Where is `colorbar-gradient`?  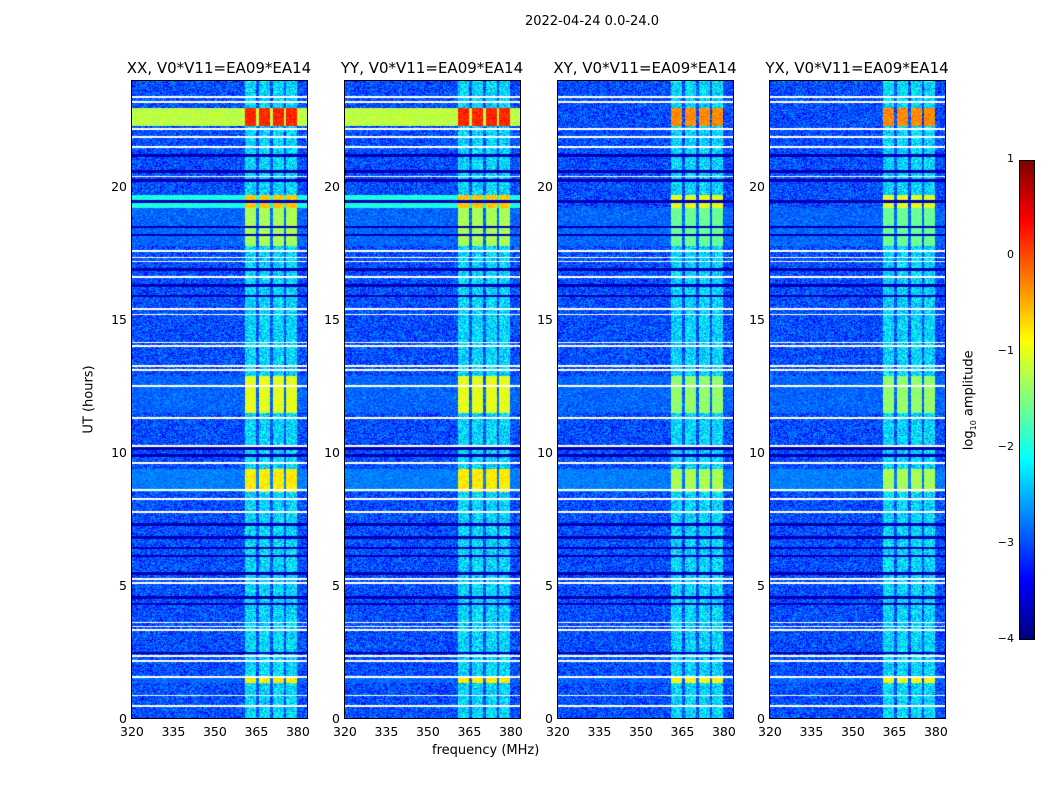 colorbar-gradient is located at coordinates (1027, 400).